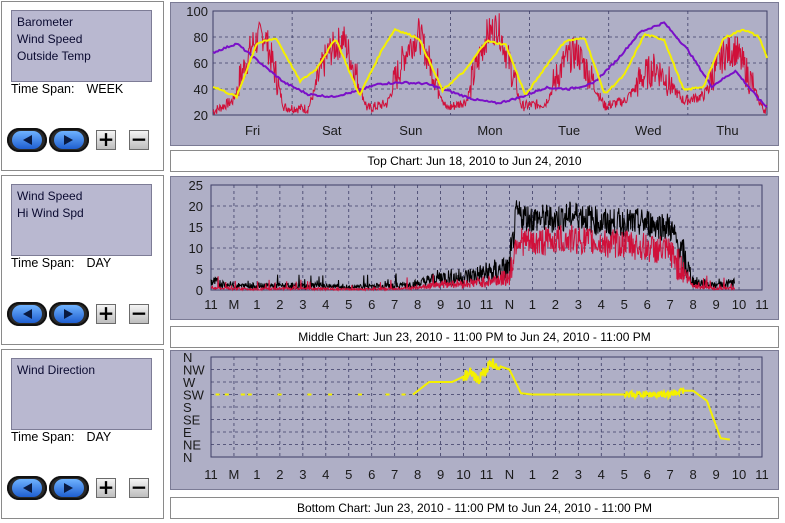 The height and width of the screenshot is (523, 785). Describe the element at coordinates (199, 269) in the screenshot. I see `y-tick-label: 5` at that location.